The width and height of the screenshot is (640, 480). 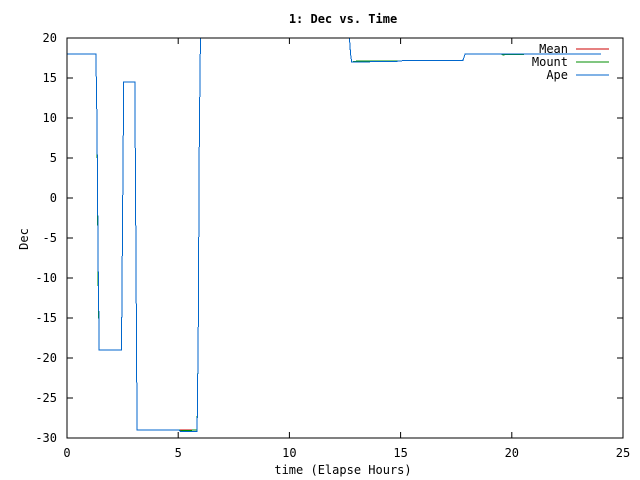 I want to click on y-tick-label: -30, so click(x=46, y=438).